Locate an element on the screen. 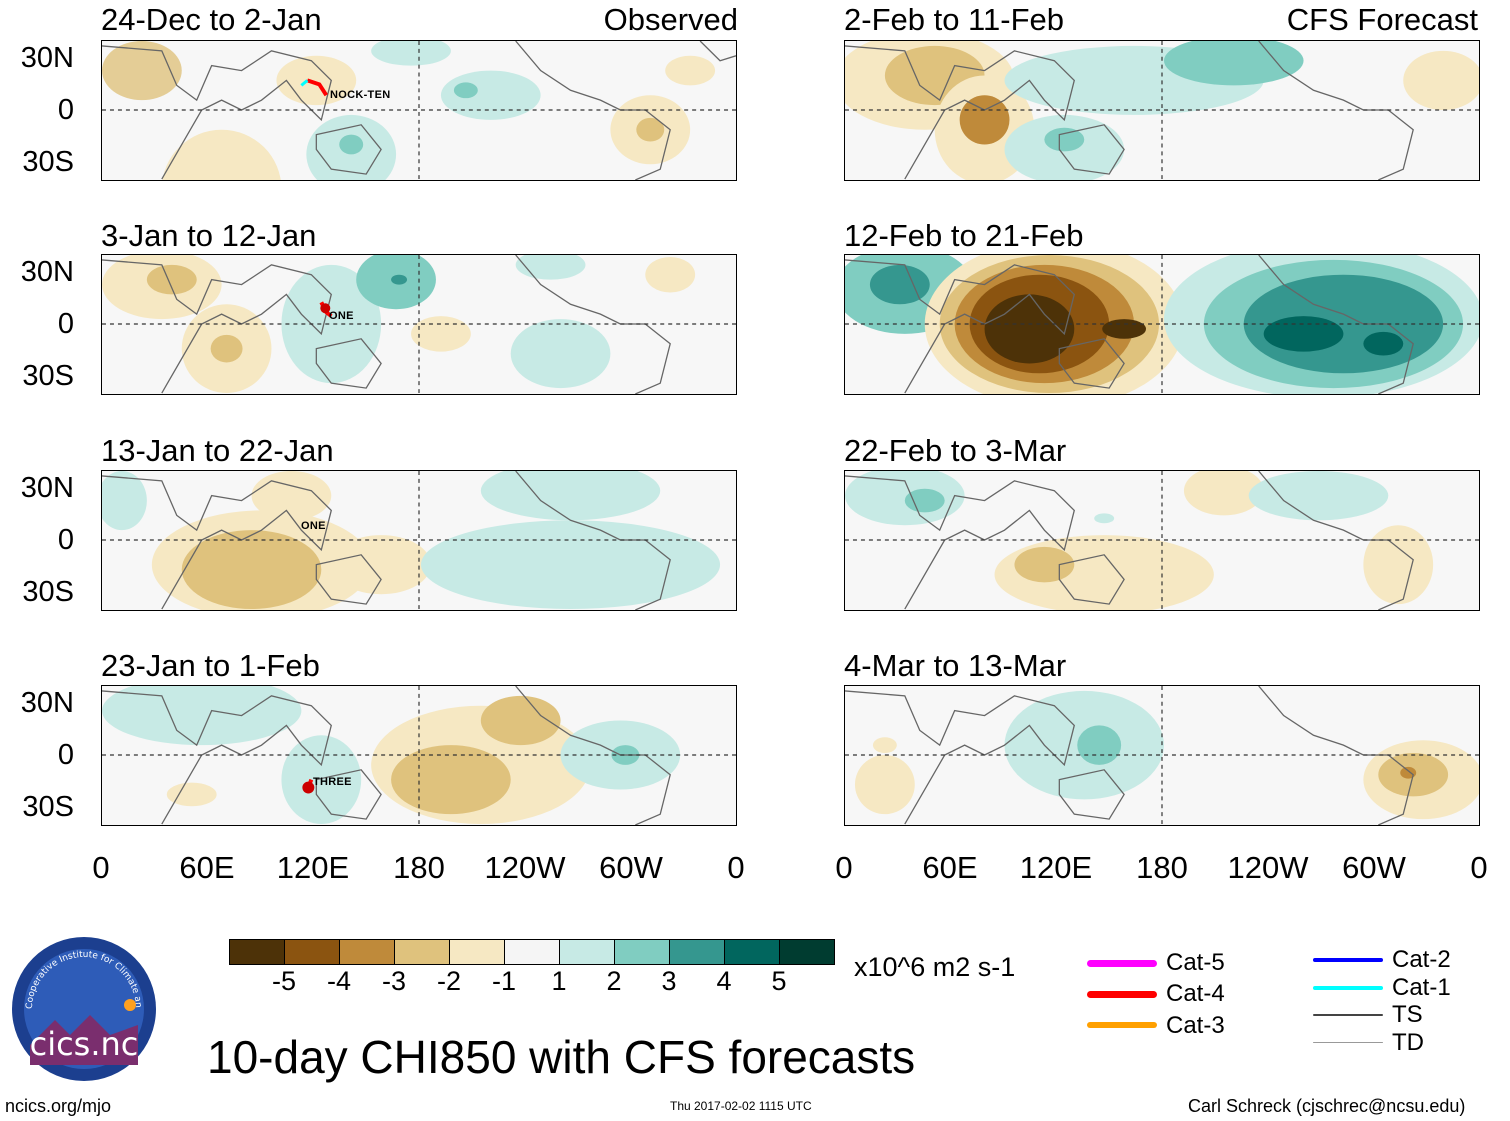 The image size is (1510, 1121). panel-title: 23-Jan to 1-Feb is located at coordinates (210, 665).